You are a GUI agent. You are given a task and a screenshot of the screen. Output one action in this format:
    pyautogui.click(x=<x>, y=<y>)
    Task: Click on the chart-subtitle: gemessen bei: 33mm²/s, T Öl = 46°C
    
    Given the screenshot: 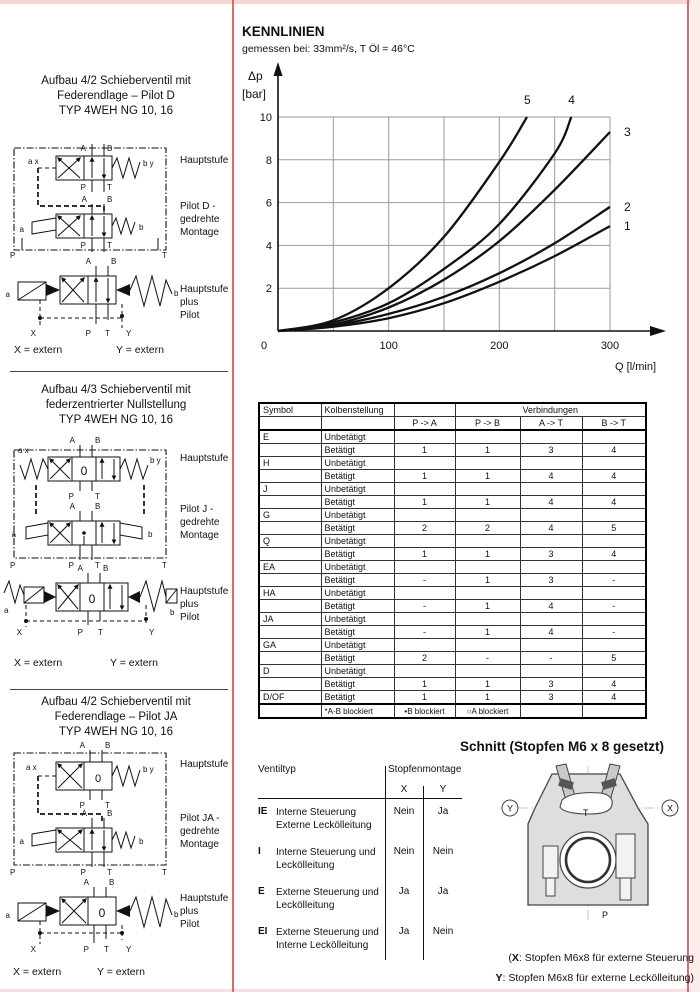 What is the action you would take?
    pyautogui.click(x=328, y=49)
    